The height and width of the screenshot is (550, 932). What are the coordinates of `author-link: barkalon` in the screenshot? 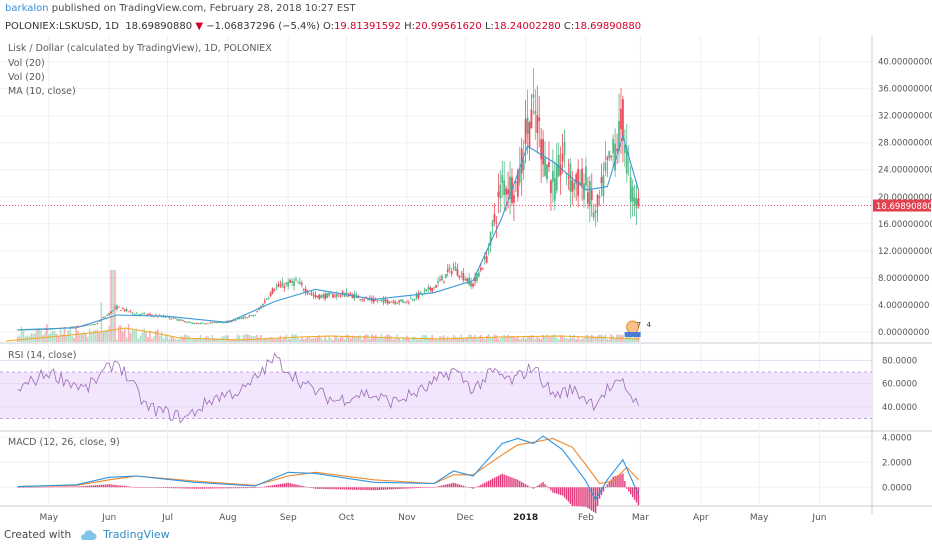 It's located at (27, 8).